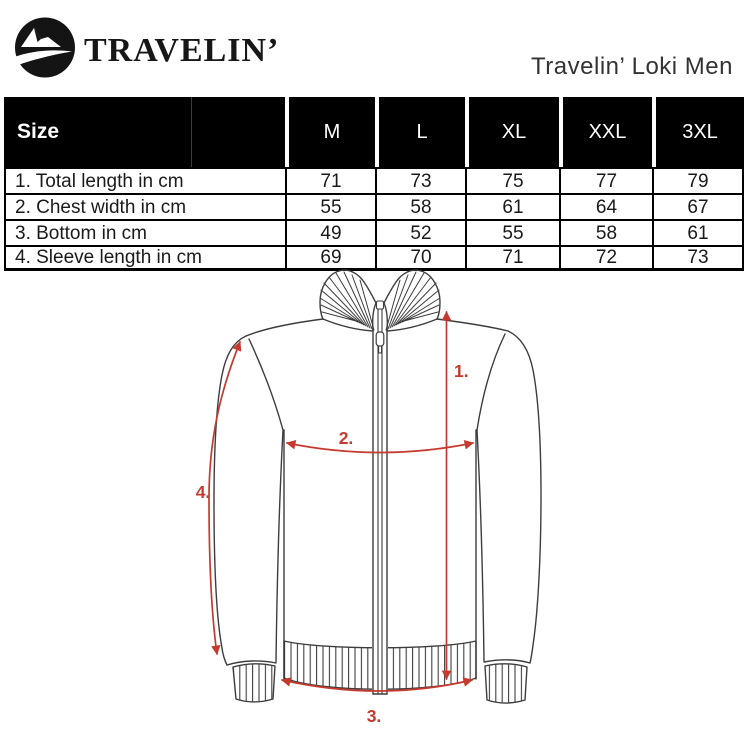 The image size is (750, 750). Describe the element at coordinates (203, 492) in the screenshot. I see `sleeve-length-label: 4.` at that location.